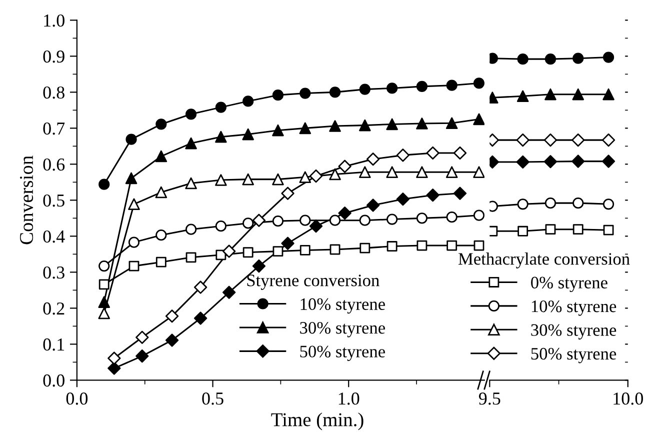 The image size is (652, 439). What do you see at coordinates (317, 421) in the screenshot?
I see `x-axis-title: Time (min.)` at bounding box center [317, 421].